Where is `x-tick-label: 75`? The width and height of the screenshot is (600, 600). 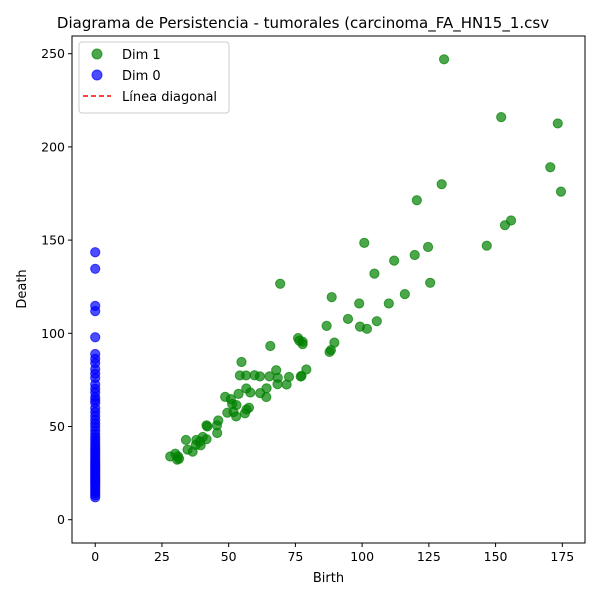 x-tick-label: 75 is located at coordinates (295, 556).